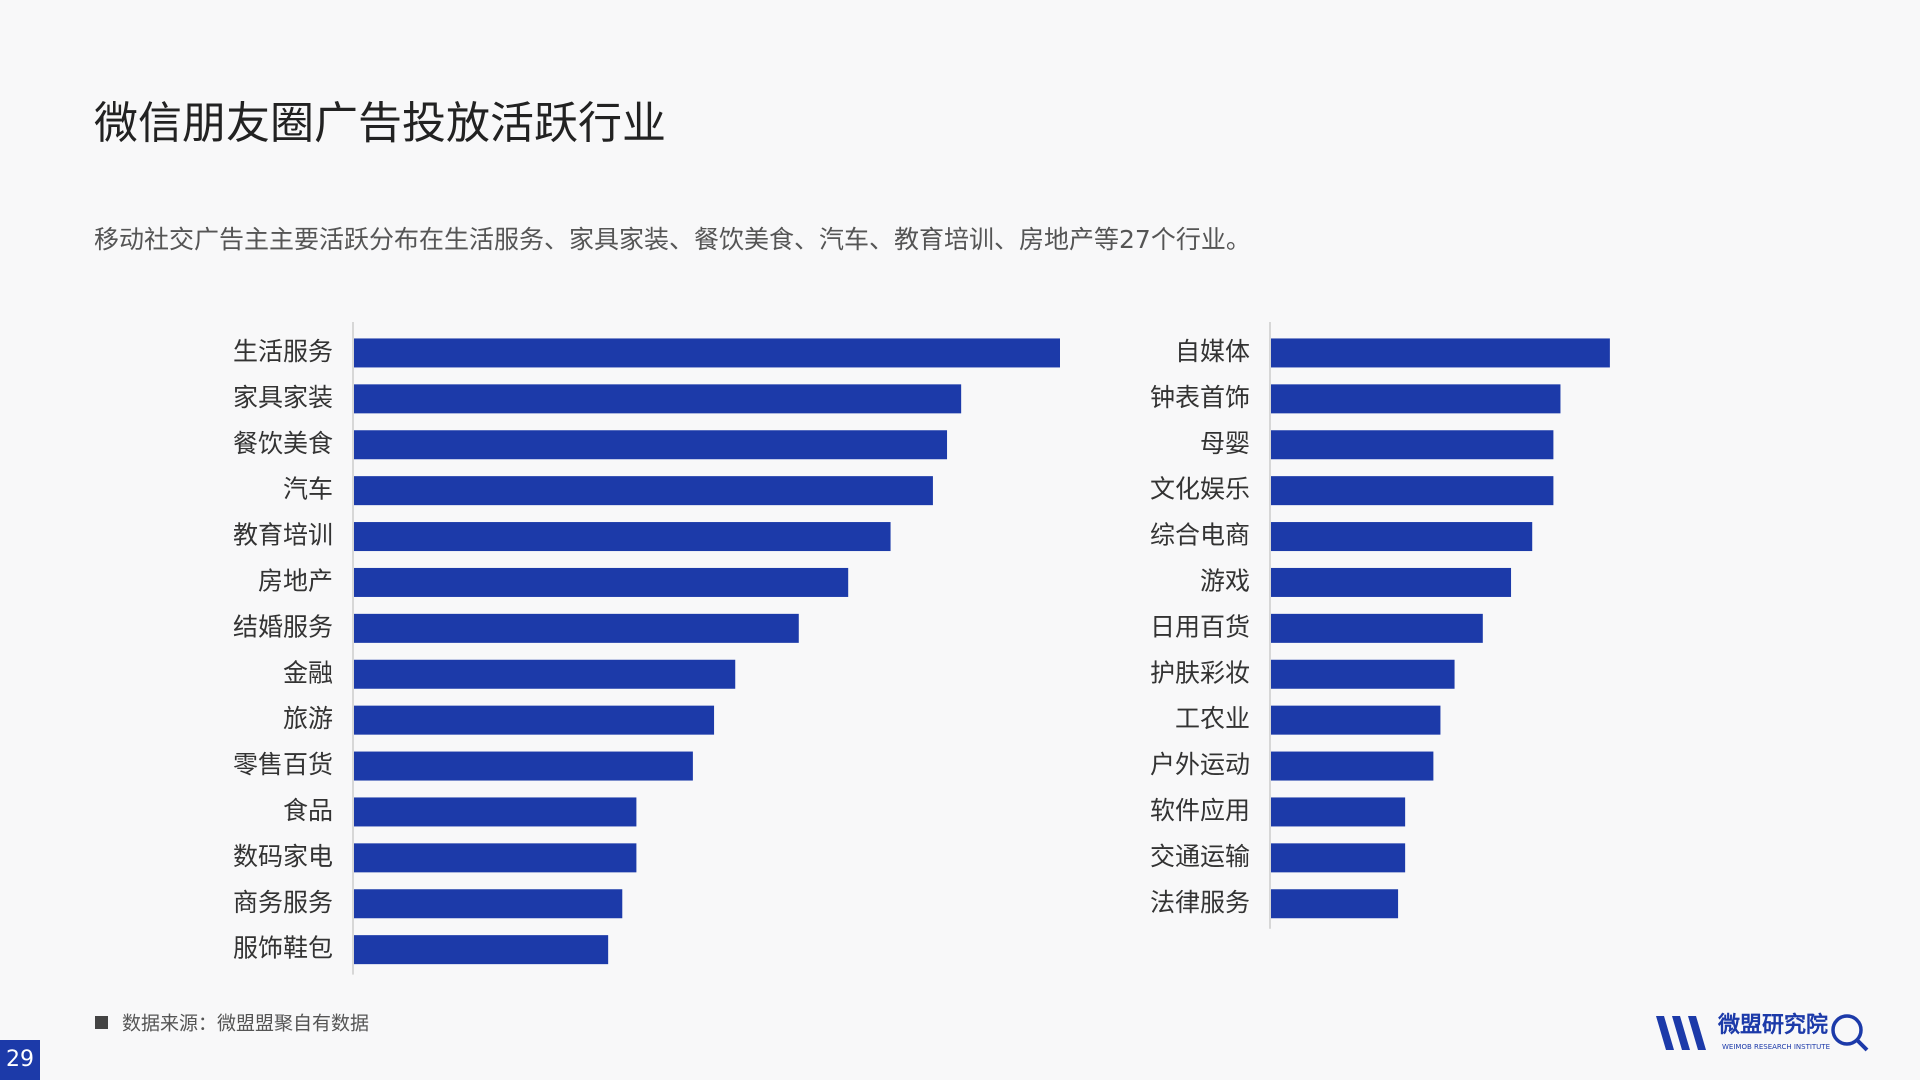 The width and height of the screenshot is (1920, 1080). What do you see at coordinates (283, 948) in the screenshot?
I see `category-label: 服饰鞋包` at bounding box center [283, 948].